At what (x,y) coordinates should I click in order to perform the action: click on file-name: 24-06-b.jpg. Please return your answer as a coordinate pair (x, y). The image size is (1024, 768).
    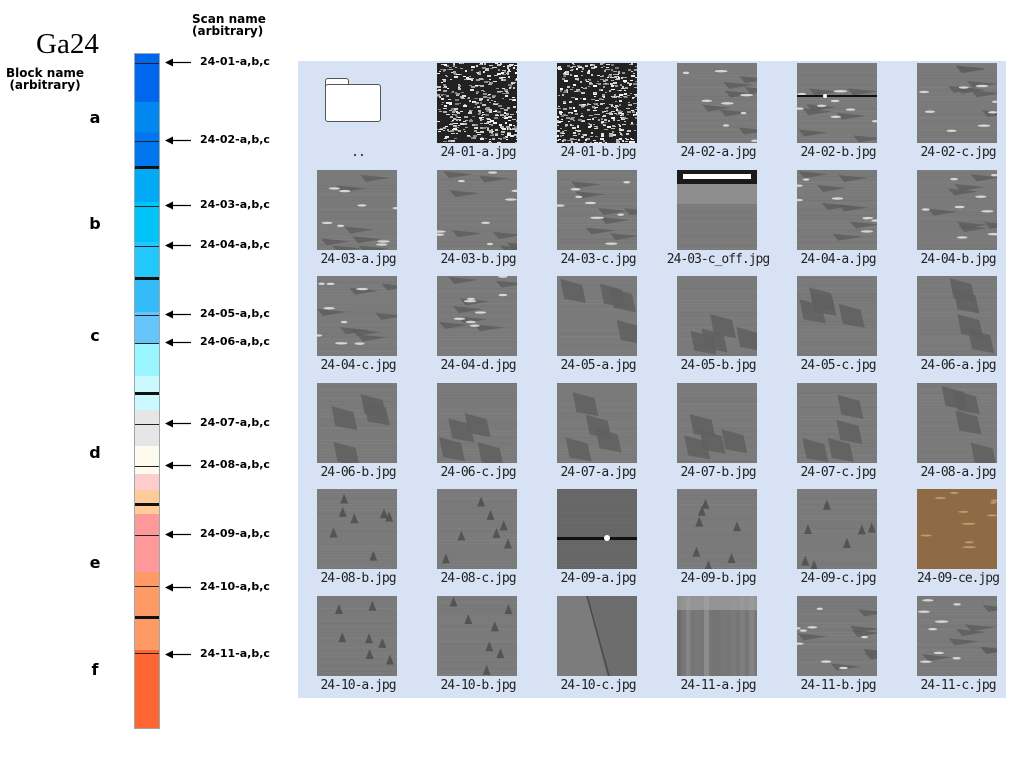
    Looking at the image, I should click on (358, 472).